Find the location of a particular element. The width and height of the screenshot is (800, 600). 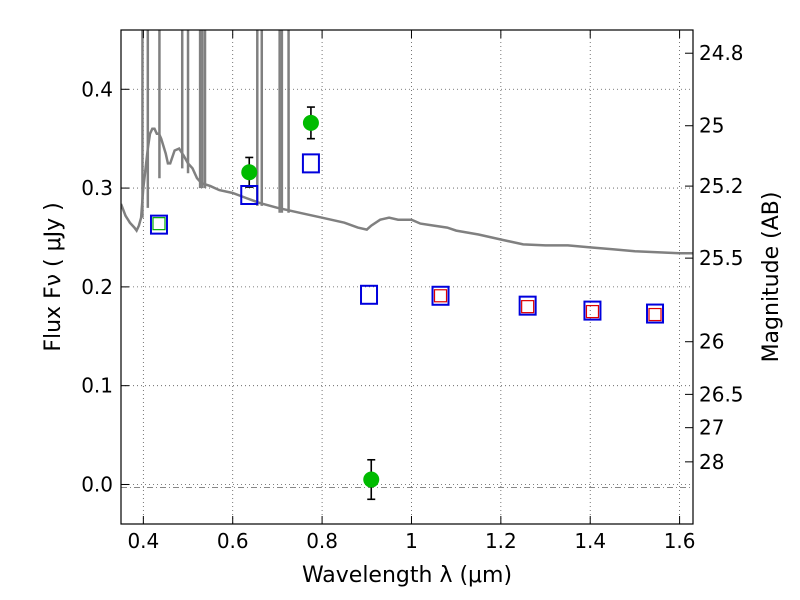

right-tick-label: 24.8 is located at coordinates (721, 53).